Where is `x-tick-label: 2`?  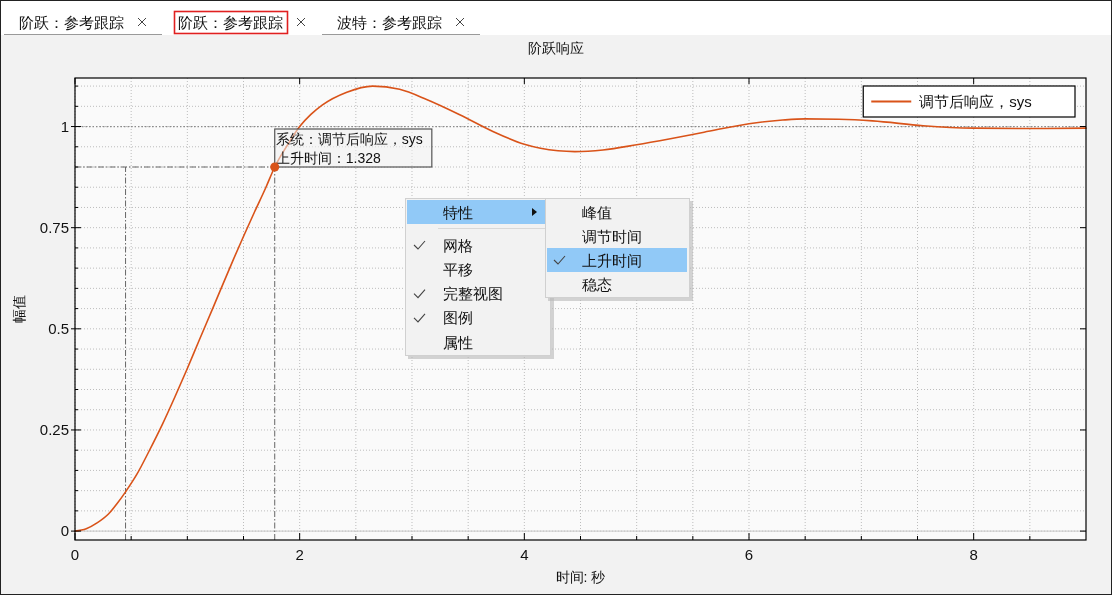
x-tick-label: 2 is located at coordinates (299, 554).